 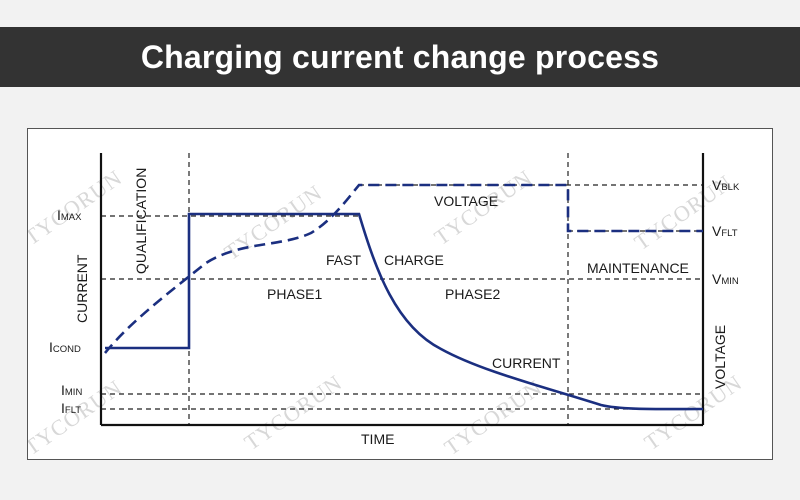 What do you see at coordinates (472, 294) in the screenshot?
I see `phase2-label: PHASE2` at bounding box center [472, 294].